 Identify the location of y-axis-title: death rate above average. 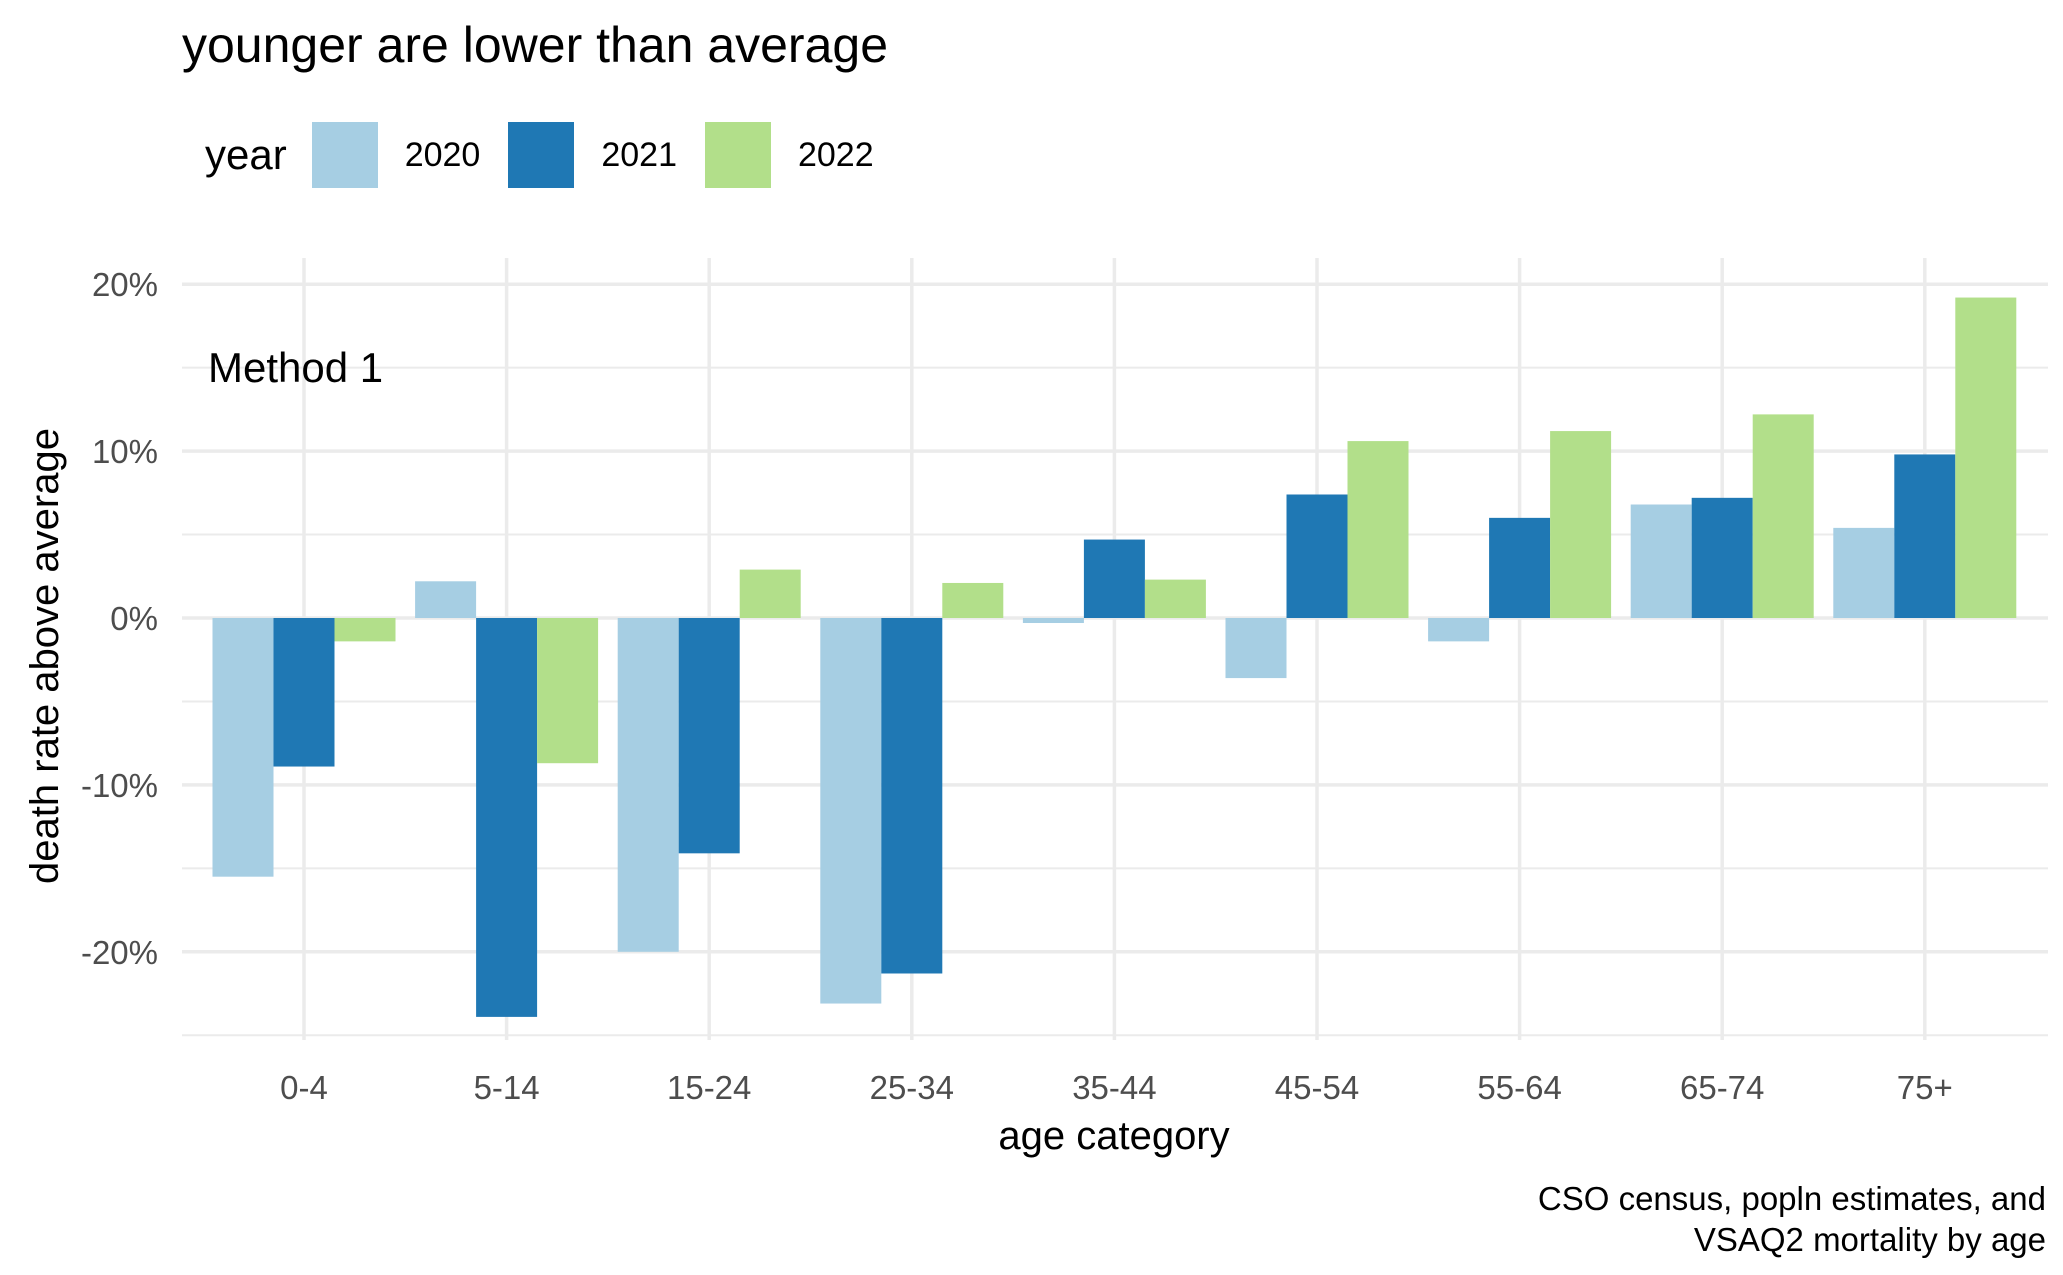
(45, 656).